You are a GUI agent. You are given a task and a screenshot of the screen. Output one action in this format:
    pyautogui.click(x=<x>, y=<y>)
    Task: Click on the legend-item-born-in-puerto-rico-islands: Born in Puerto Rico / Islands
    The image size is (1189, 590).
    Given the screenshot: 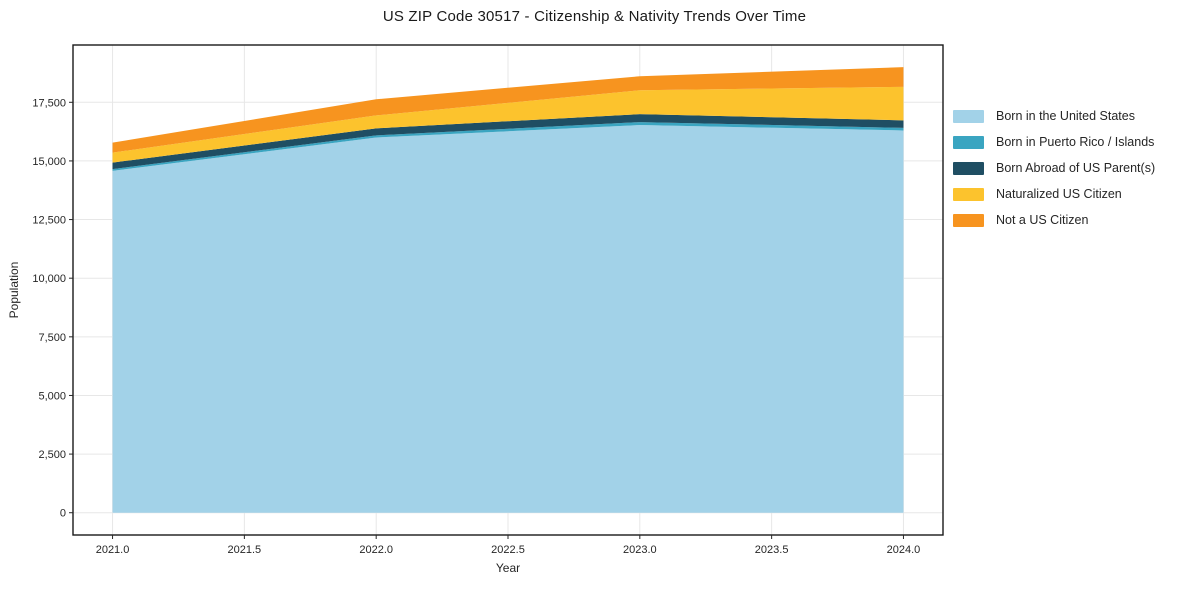 What is the action you would take?
    pyautogui.click(x=1054, y=142)
    